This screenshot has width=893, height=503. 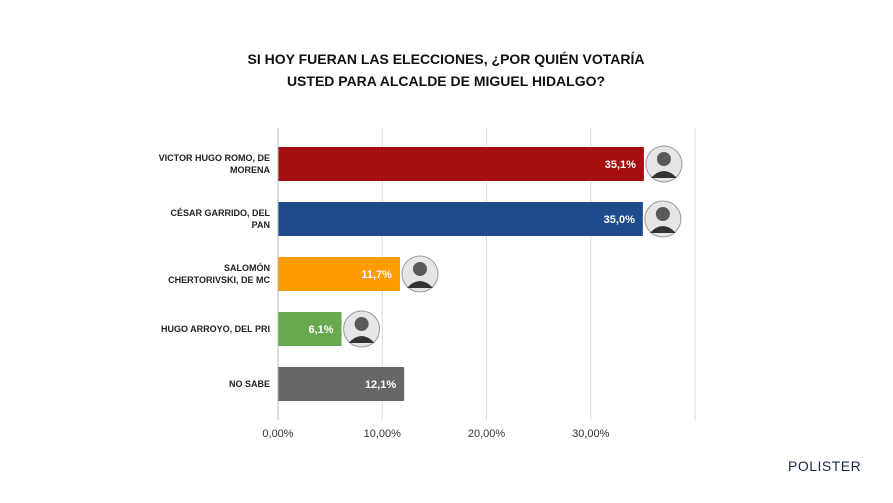 I want to click on x-tick-label: 30,00%, so click(x=591, y=434).